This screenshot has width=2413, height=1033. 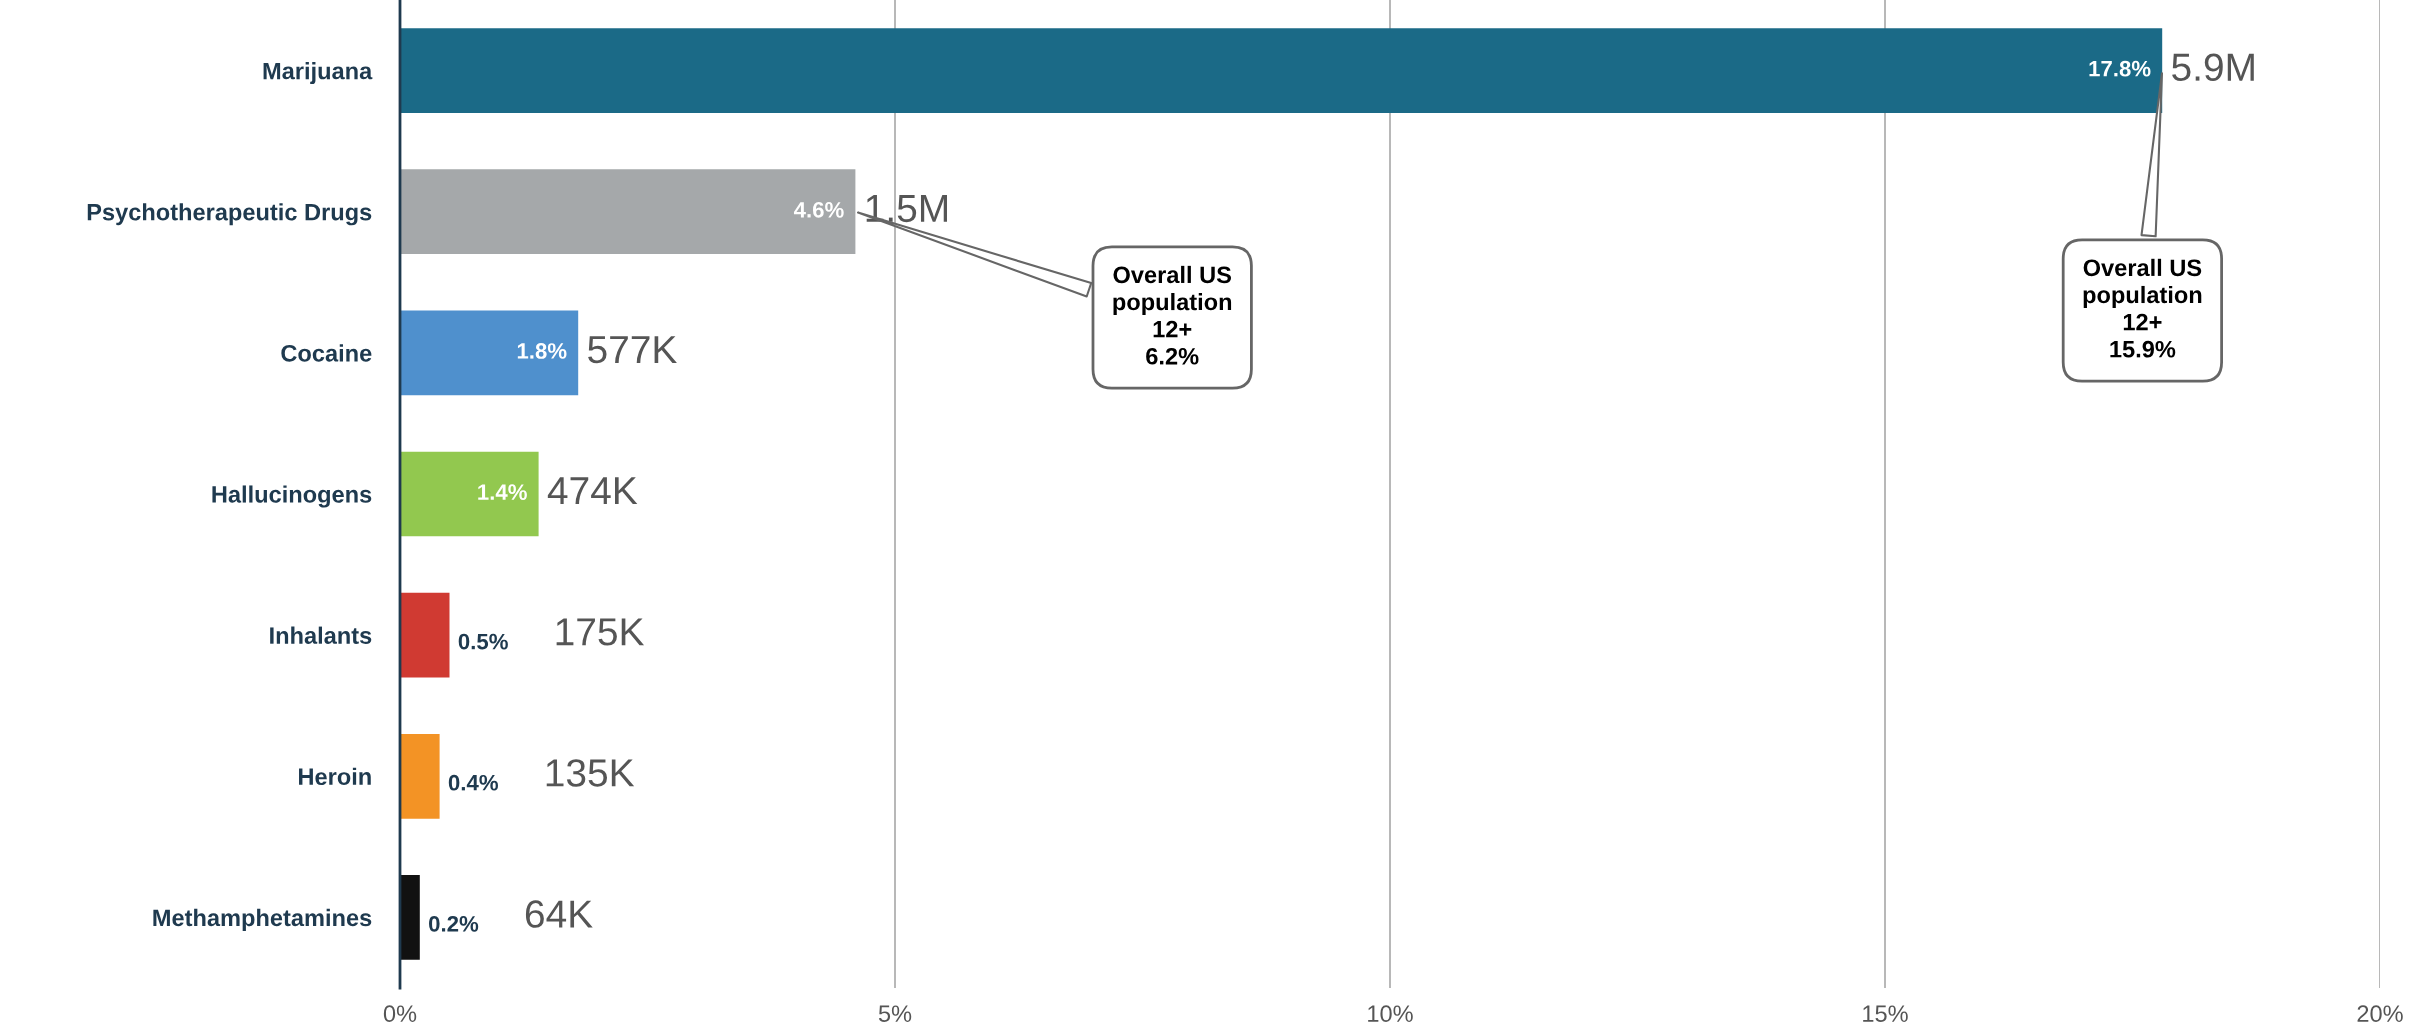 What do you see at coordinates (600, 632) in the screenshot?
I see `annotation: 175K` at bounding box center [600, 632].